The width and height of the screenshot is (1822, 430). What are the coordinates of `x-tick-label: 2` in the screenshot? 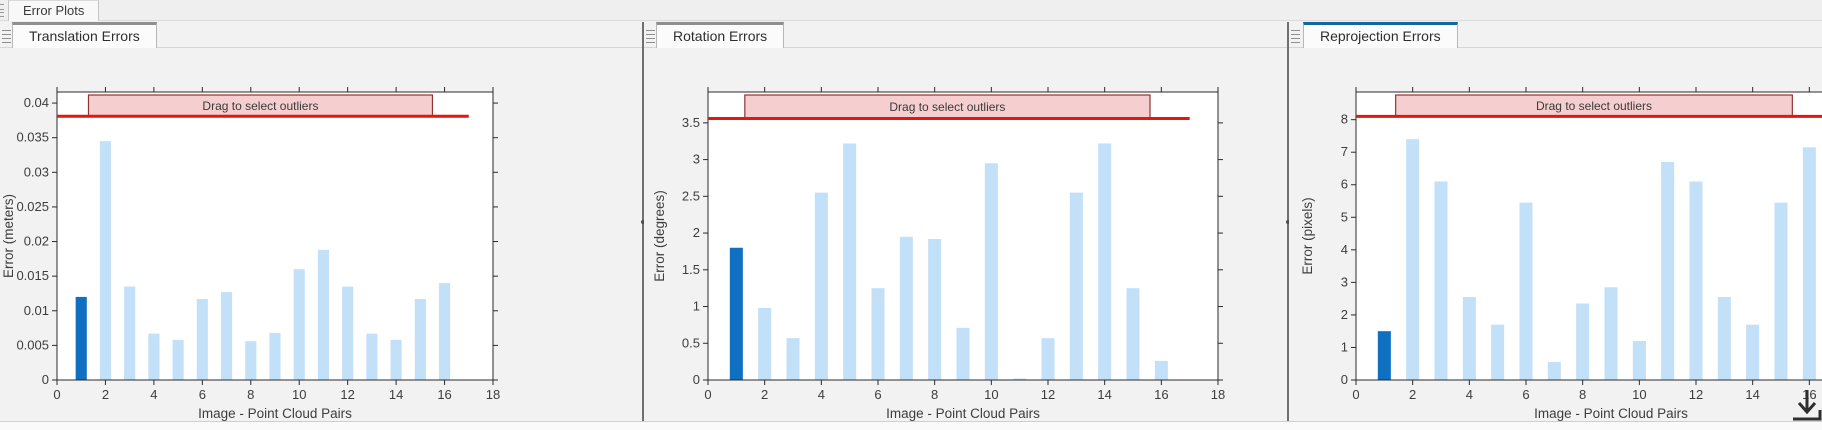 It's located at (1412, 394).